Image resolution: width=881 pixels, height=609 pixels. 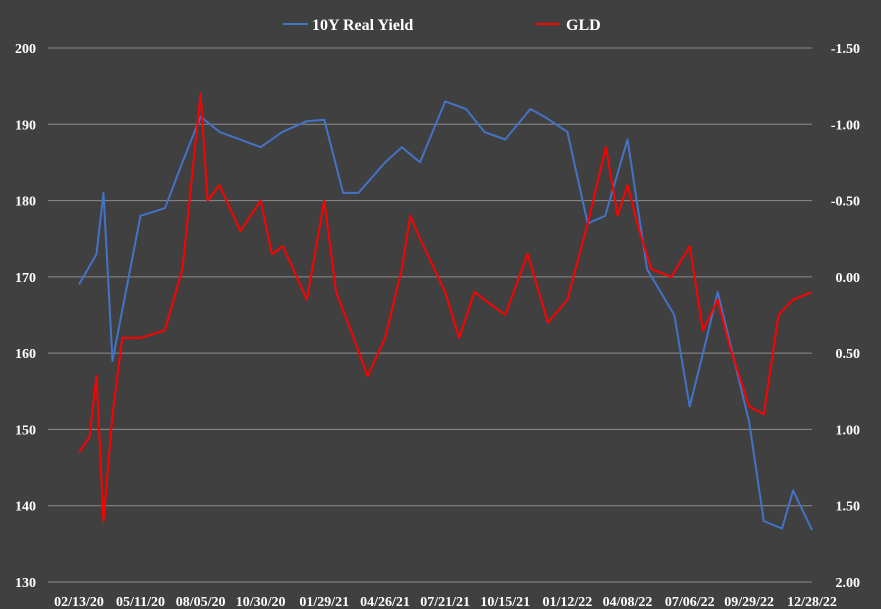 I want to click on right-tick-label: 1.50, so click(x=848, y=507).